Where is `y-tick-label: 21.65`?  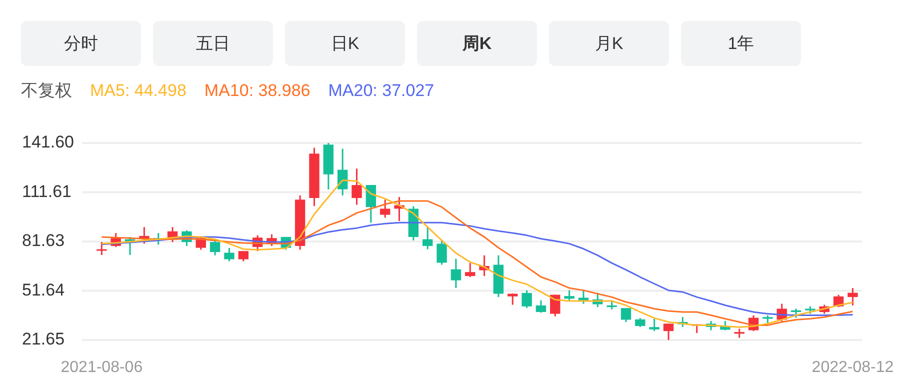 y-tick-label: 21.65 is located at coordinates (43, 339).